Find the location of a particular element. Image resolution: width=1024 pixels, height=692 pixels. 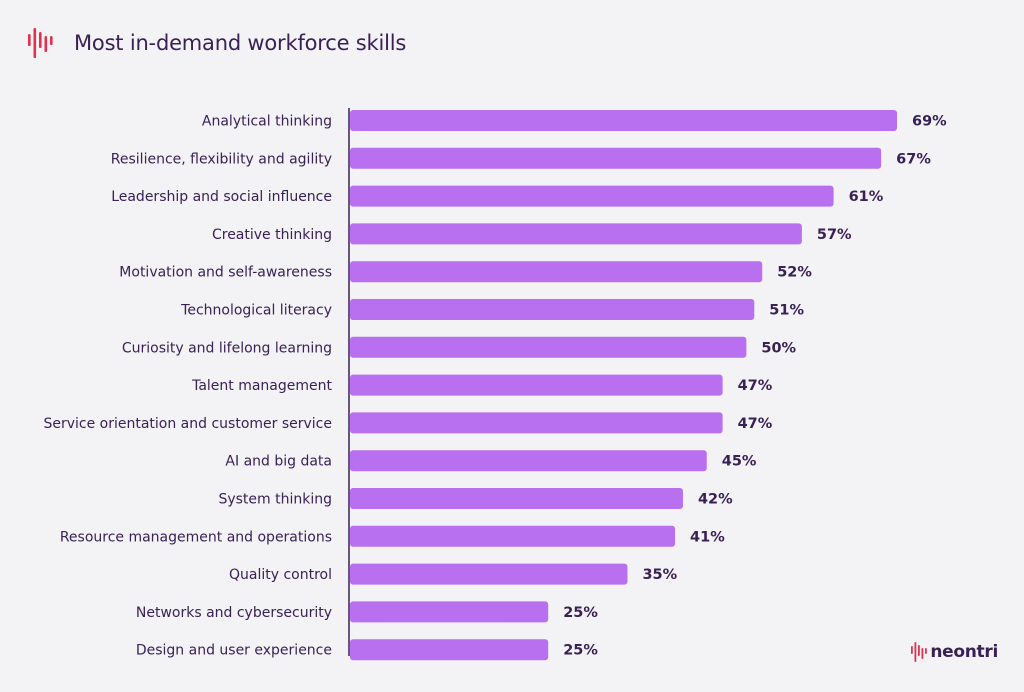

data-label: 41% is located at coordinates (707, 537).